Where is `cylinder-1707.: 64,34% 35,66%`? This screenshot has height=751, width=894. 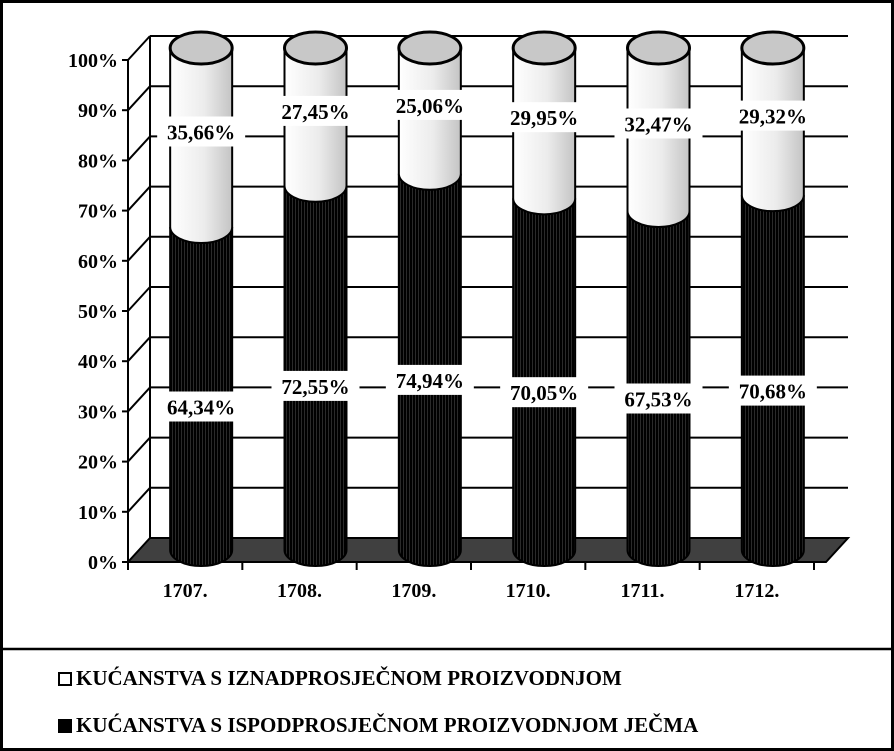 cylinder-1707.: 64,34% 35,66% is located at coordinates (201, 298).